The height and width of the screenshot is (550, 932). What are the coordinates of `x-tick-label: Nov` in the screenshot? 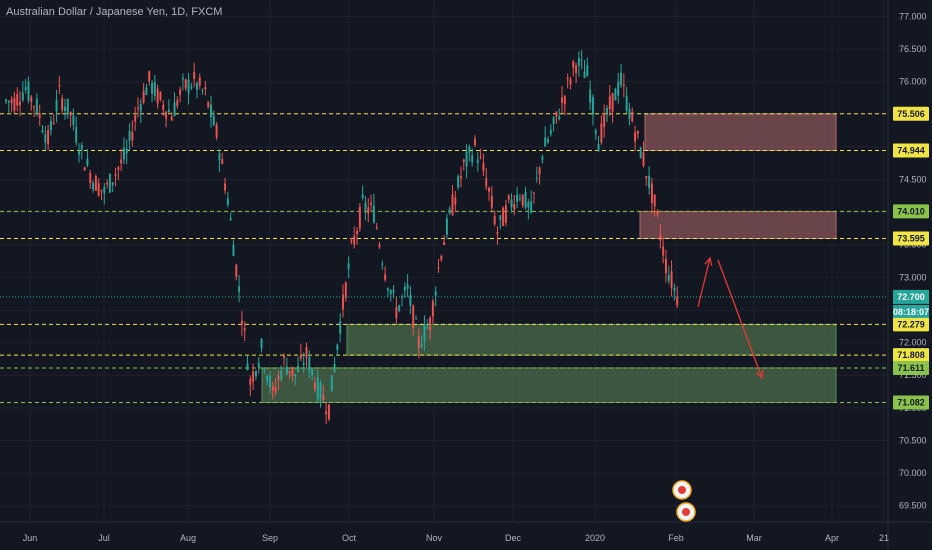 It's located at (434, 538).